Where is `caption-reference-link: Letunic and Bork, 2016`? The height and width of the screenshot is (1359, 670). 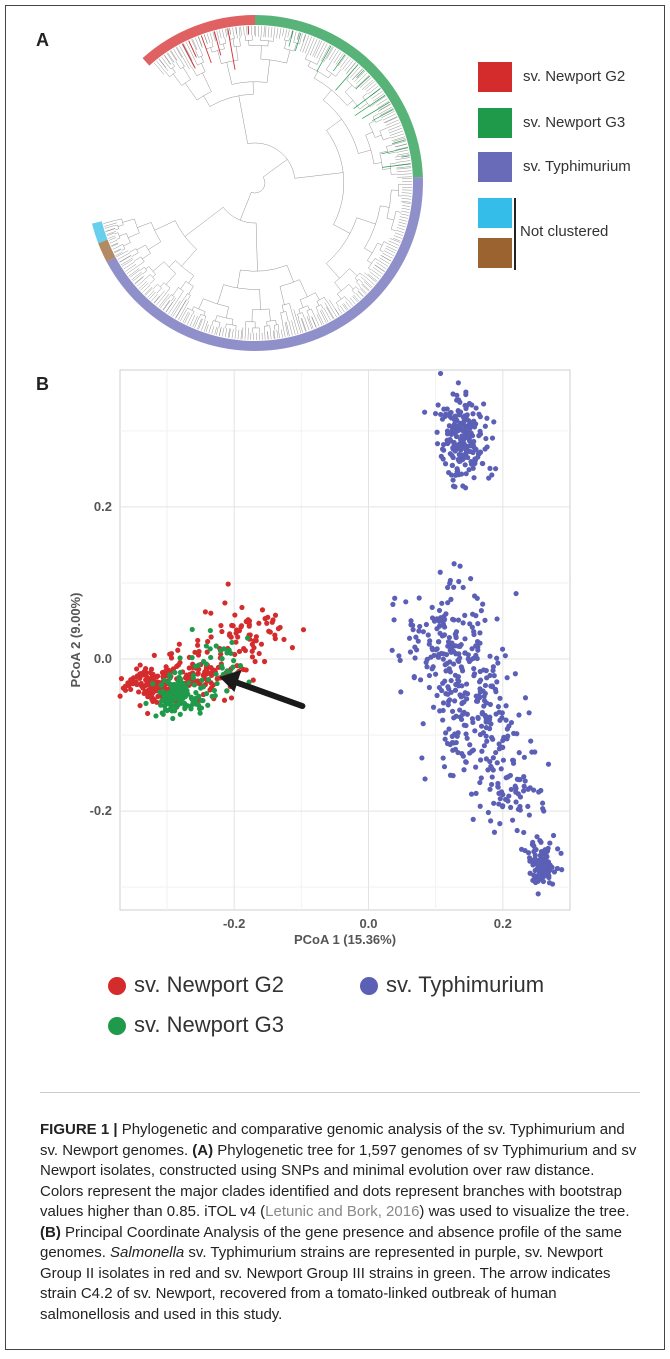 caption-reference-link: Letunic and Bork, 2016 is located at coordinates (342, 1211).